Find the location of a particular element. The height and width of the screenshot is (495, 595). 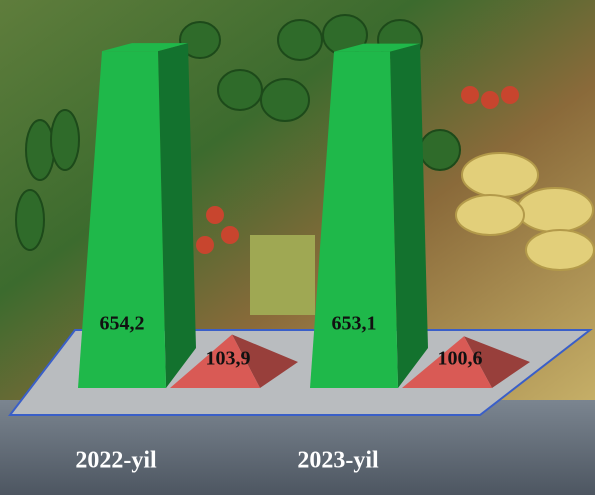

value-label: 103,9 is located at coordinates (228, 359).